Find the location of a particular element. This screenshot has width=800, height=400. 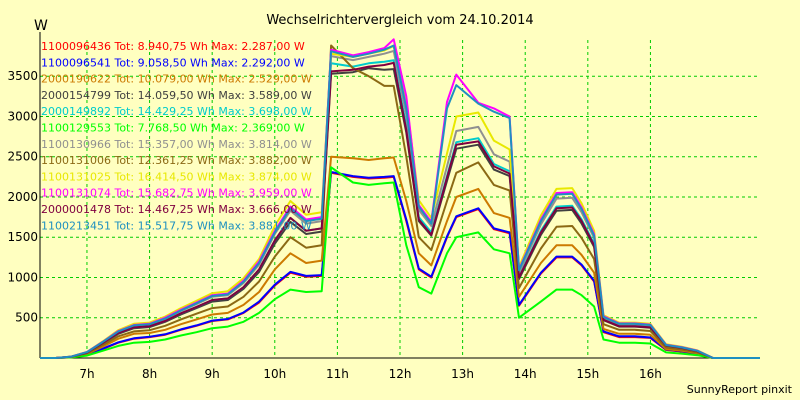

x-tick-label: 11h is located at coordinates (337, 374).